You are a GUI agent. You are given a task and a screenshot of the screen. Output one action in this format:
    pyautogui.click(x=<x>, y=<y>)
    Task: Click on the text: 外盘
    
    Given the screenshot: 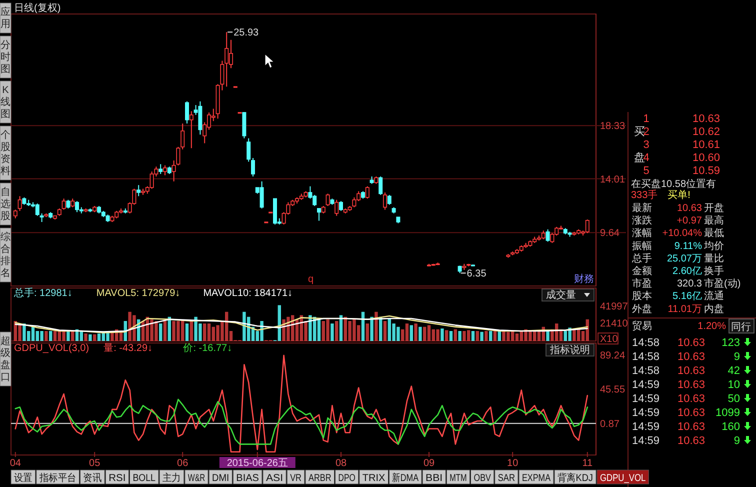 What is the action you would take?
    pyautogui.click(x=642, y=308)
    